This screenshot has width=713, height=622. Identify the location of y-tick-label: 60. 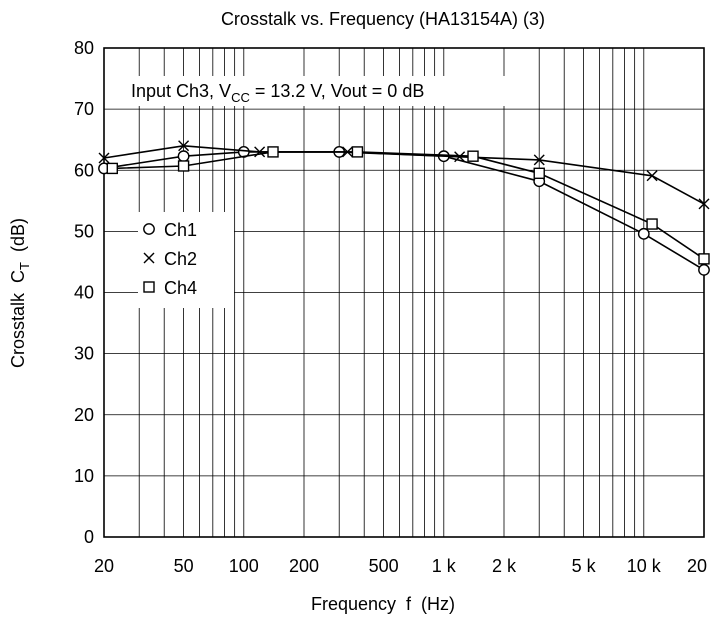
(84, 170).